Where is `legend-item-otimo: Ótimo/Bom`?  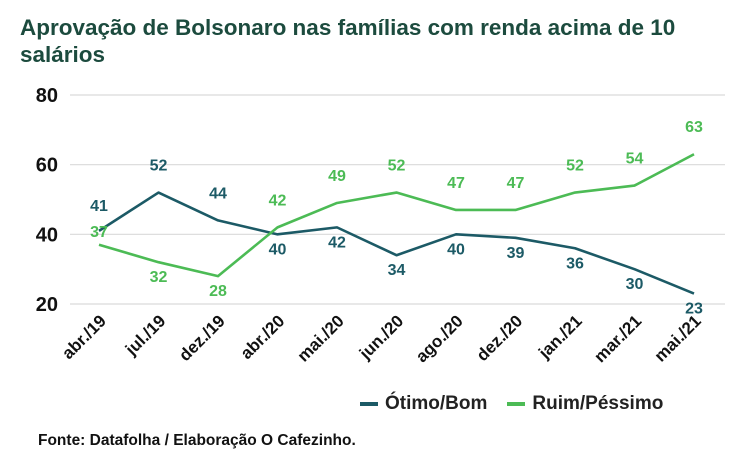
legend-item-otimo: Ótimo/Bom is located at coordinates (423, 404).